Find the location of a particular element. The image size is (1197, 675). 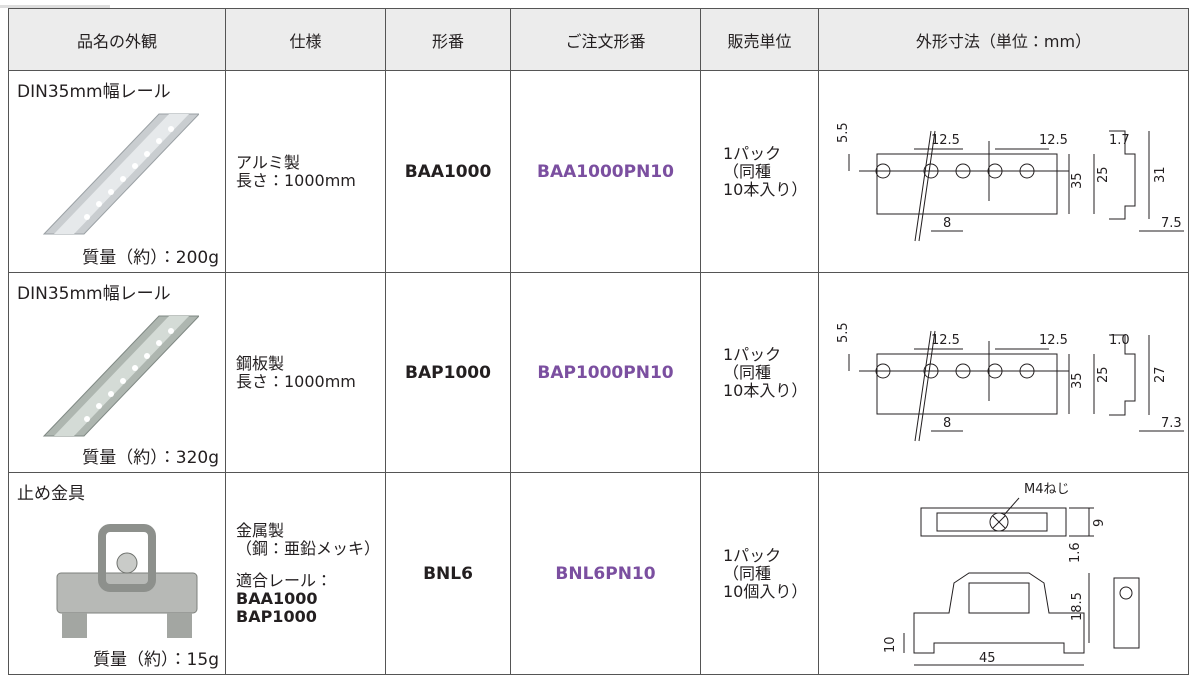

appearance-cell: DIN35mm幅レール 質量（約）：320g is located at coordinates (117, 372).